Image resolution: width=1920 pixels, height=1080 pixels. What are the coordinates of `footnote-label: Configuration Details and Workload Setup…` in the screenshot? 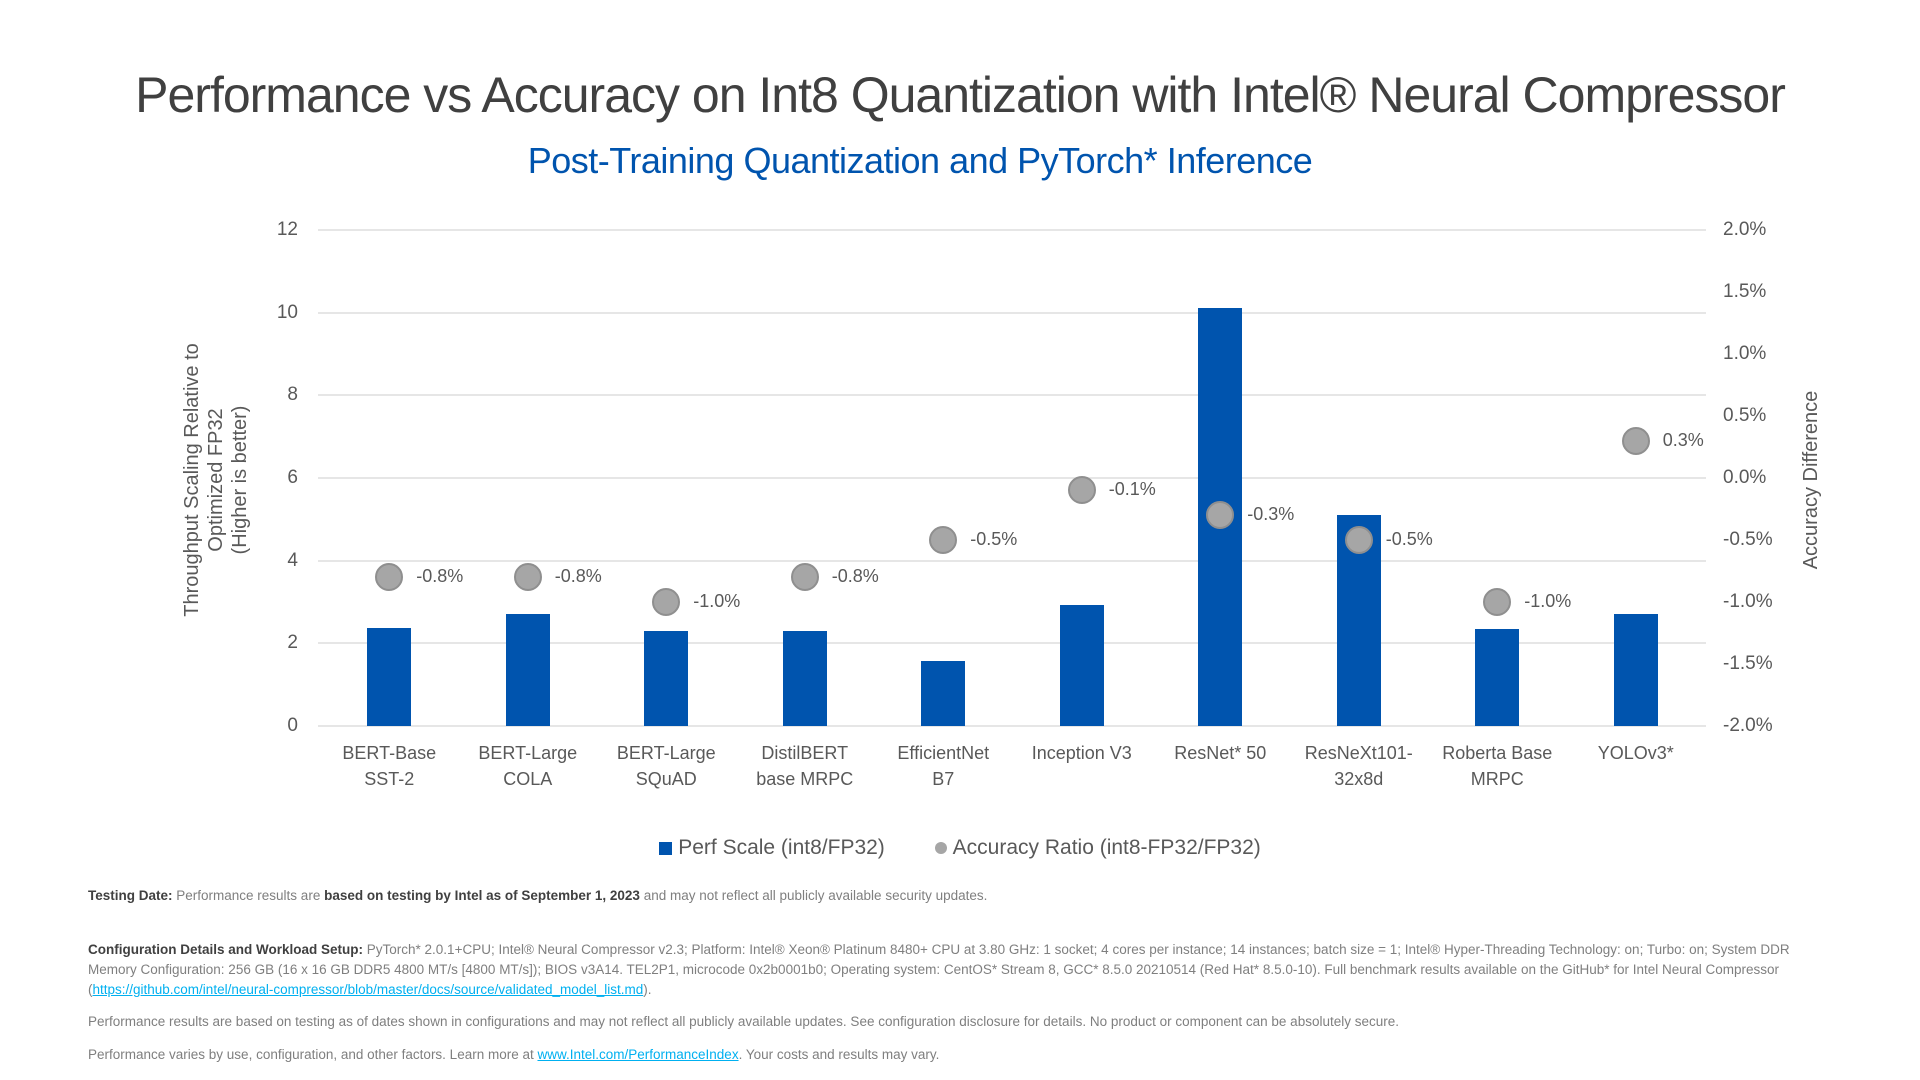 It's located at (226, 949).